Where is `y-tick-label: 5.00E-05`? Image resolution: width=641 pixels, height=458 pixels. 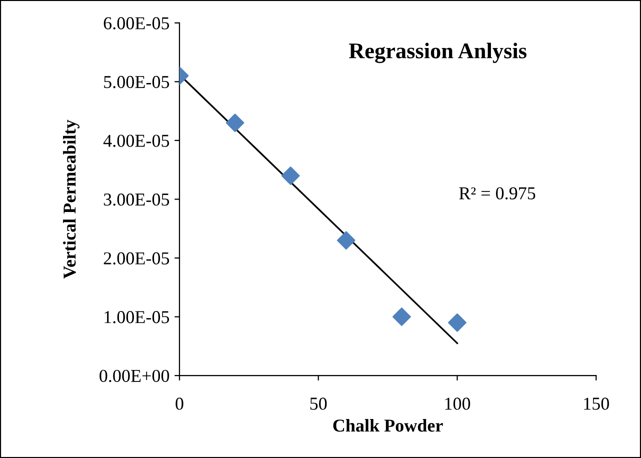
y-tick-label: 5.00E-05 is located at coordinates (137, 82).